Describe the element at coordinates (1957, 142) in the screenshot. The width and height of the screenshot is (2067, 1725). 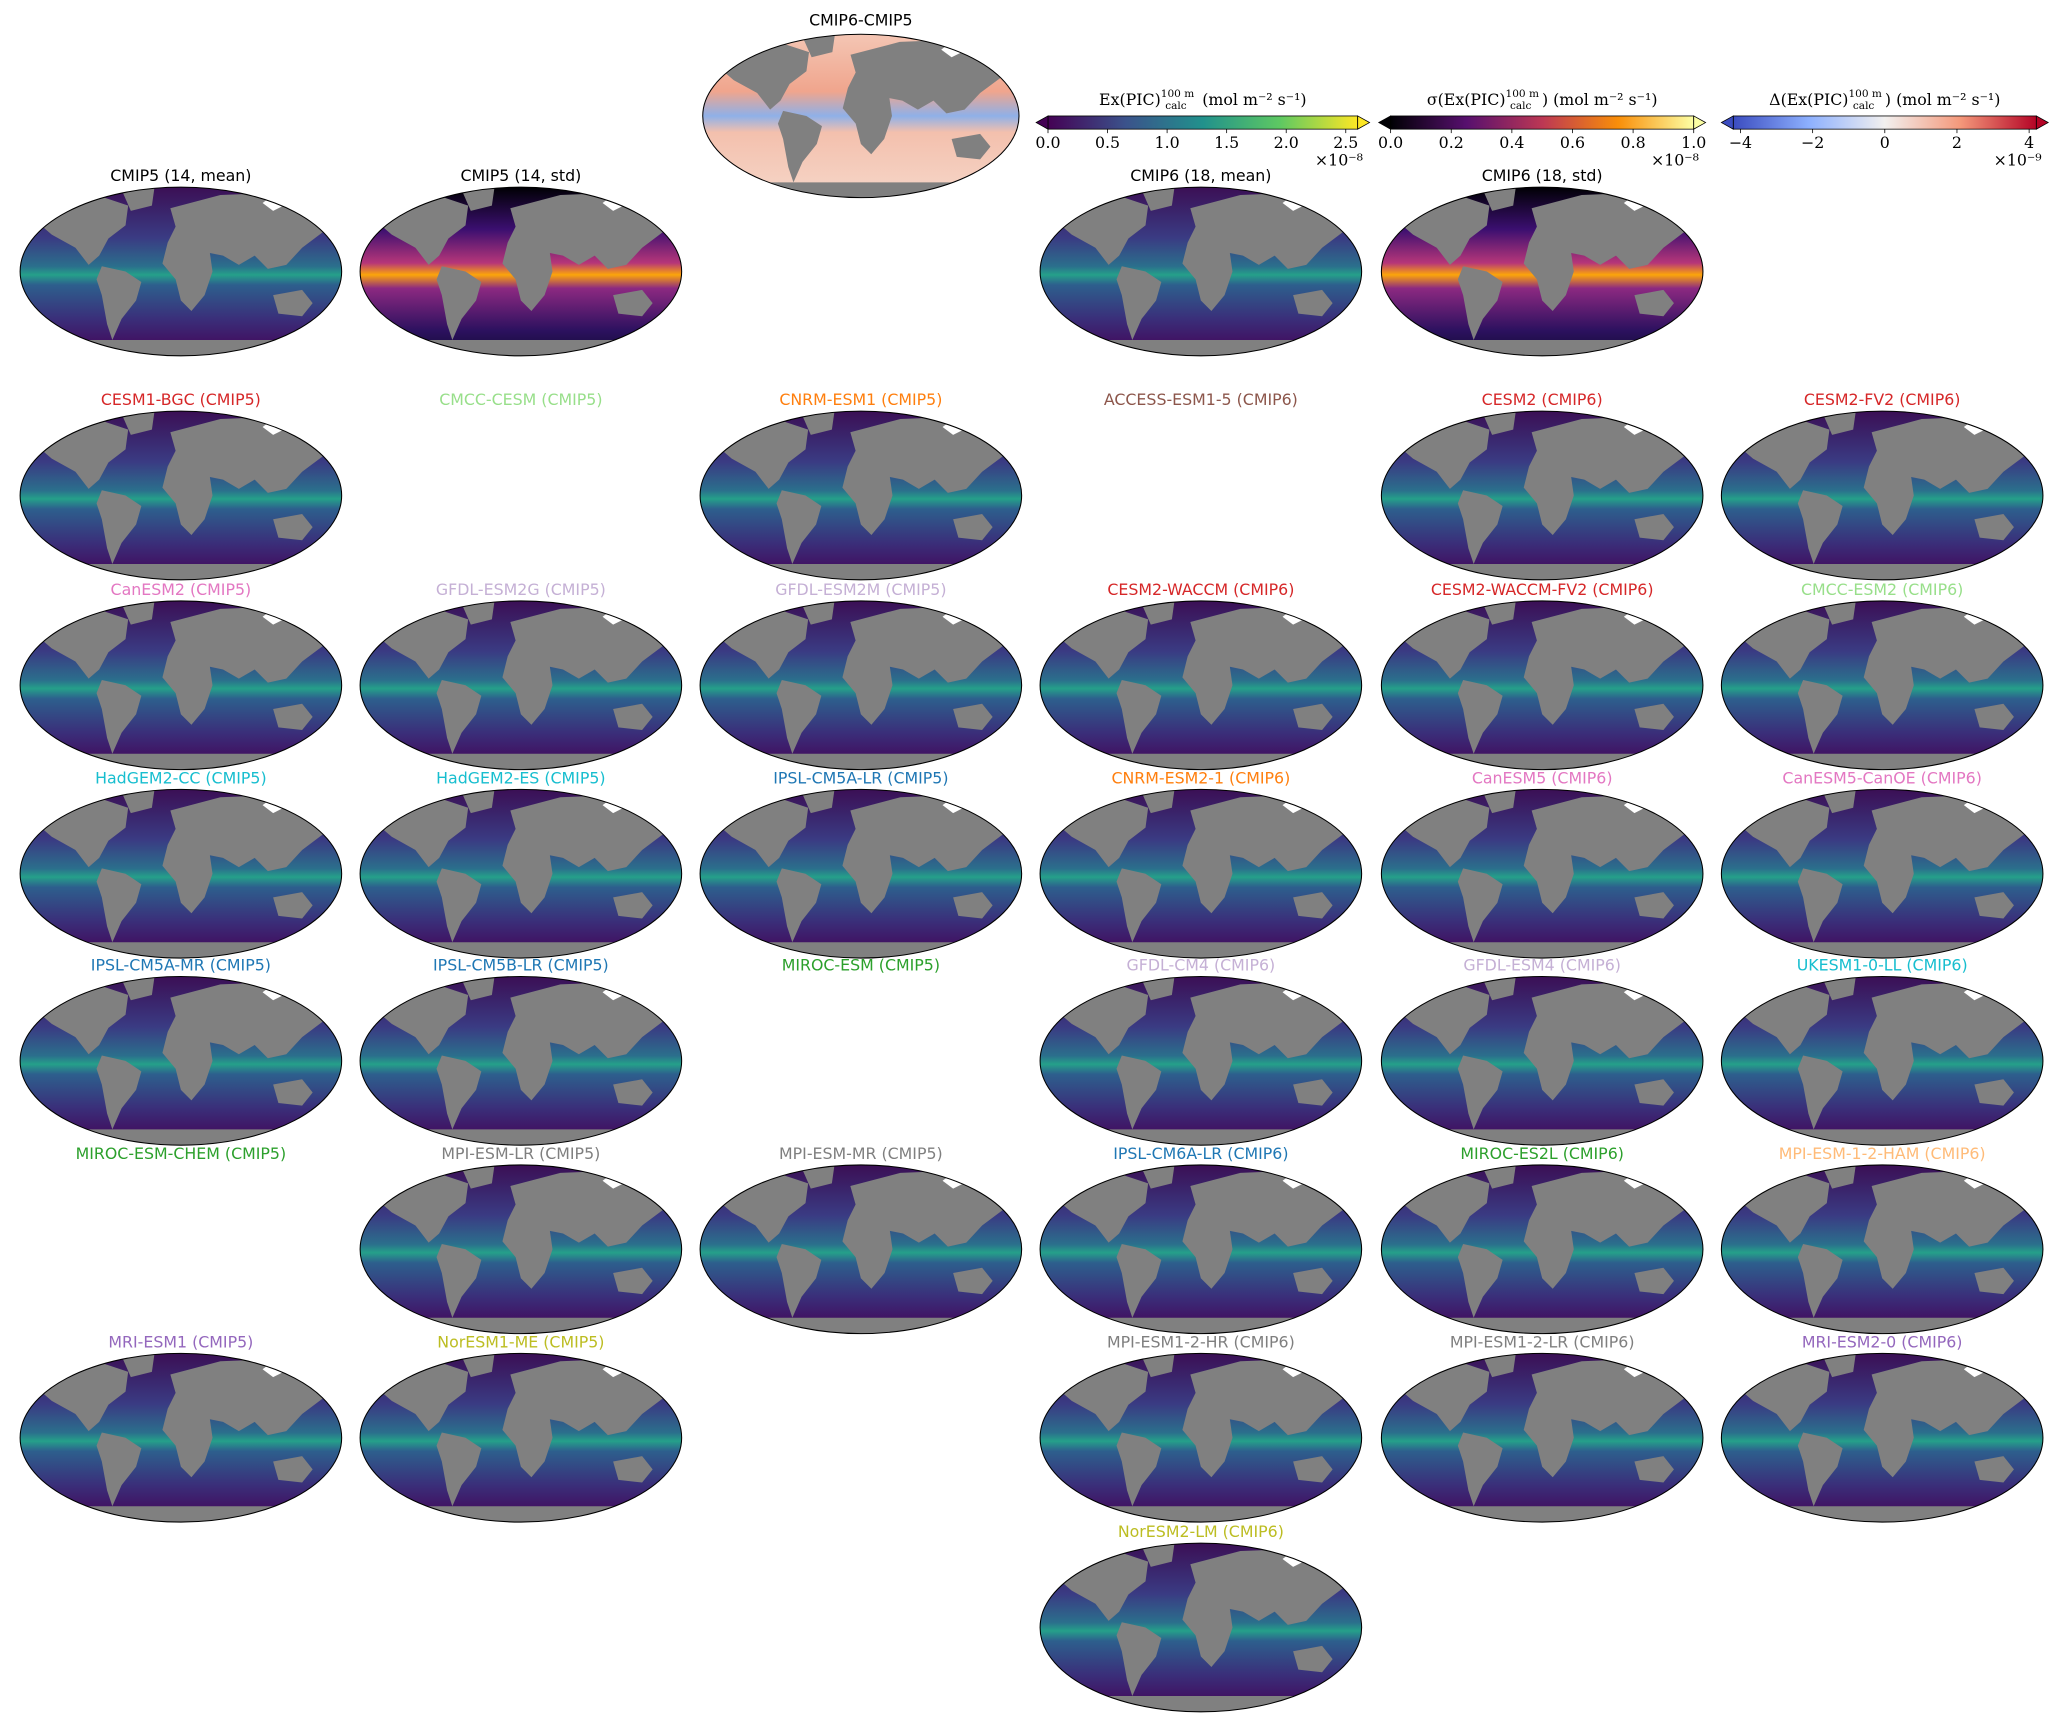
I see `colorbar-tick-label: 2` at that location.